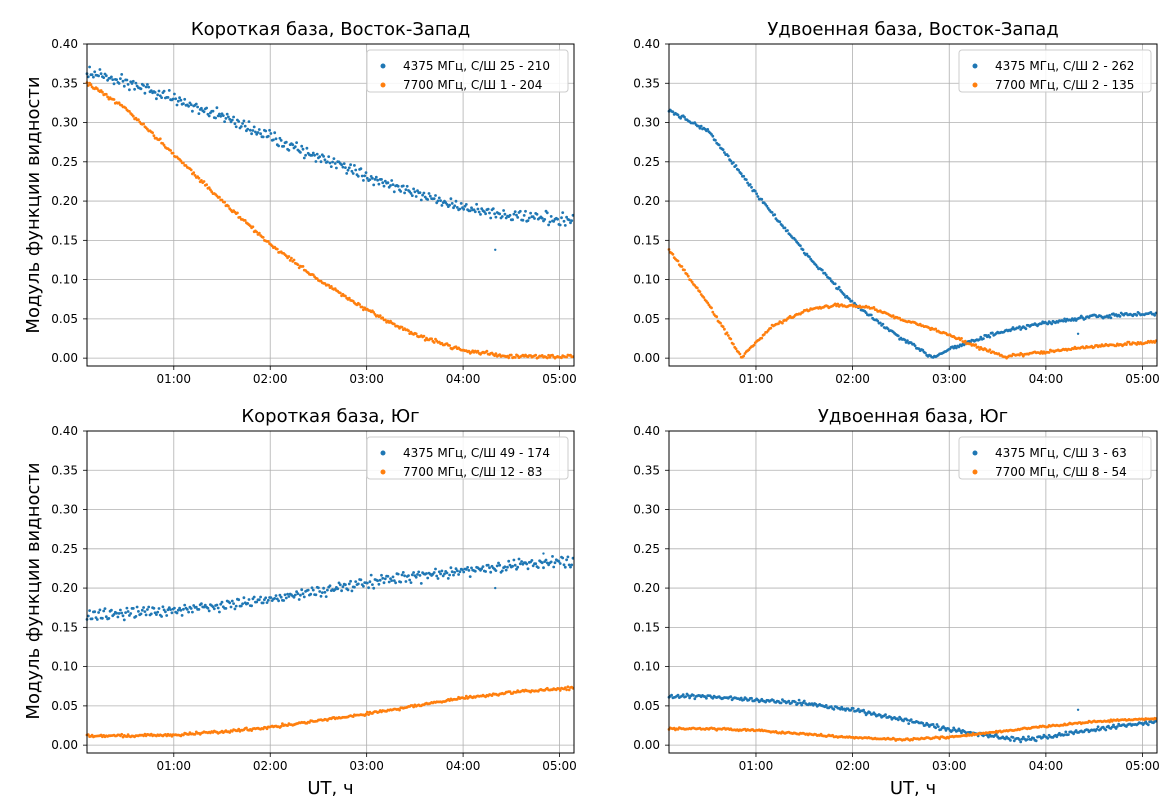  What do you see at coordinates (64, 588) in the screenshot?
I see `y-tick-label: 0.20` at bounding box center [64, 588].